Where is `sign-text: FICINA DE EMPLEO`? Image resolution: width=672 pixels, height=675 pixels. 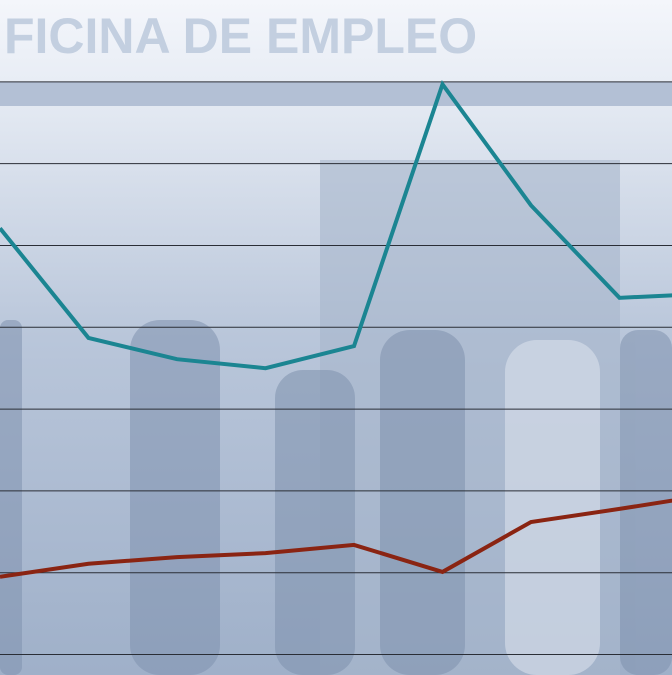
sign-text: FICINA DE EMPLEO is located at coordinates (240, 36).